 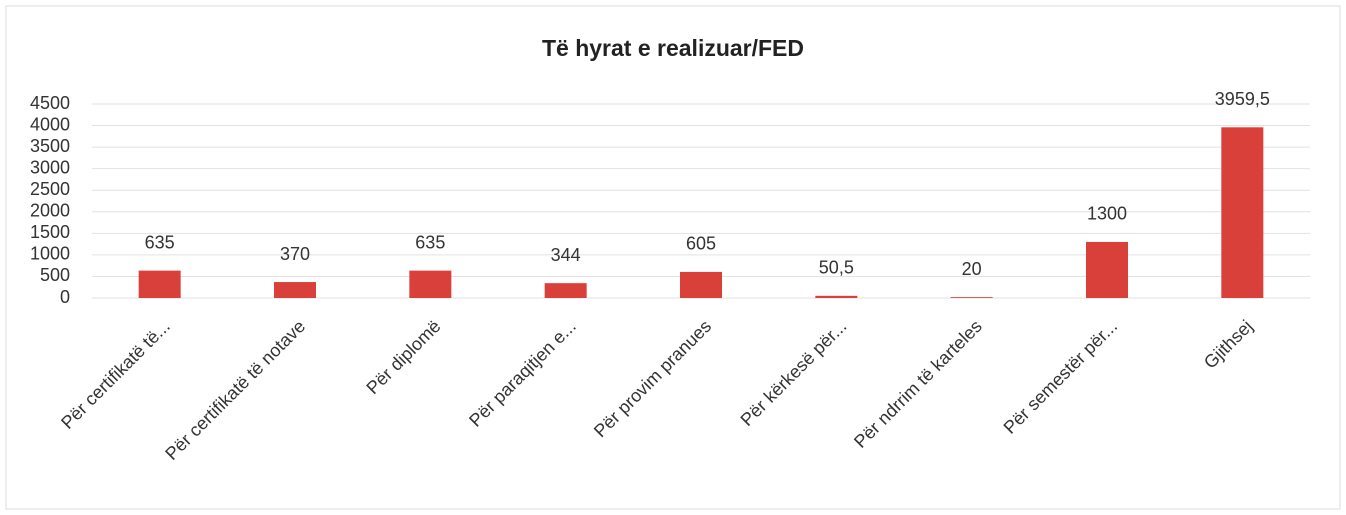 What do you see at coordinates (566, 255) in the screenshot?
I see `value-label: 344` at bounding box center [566, 255].